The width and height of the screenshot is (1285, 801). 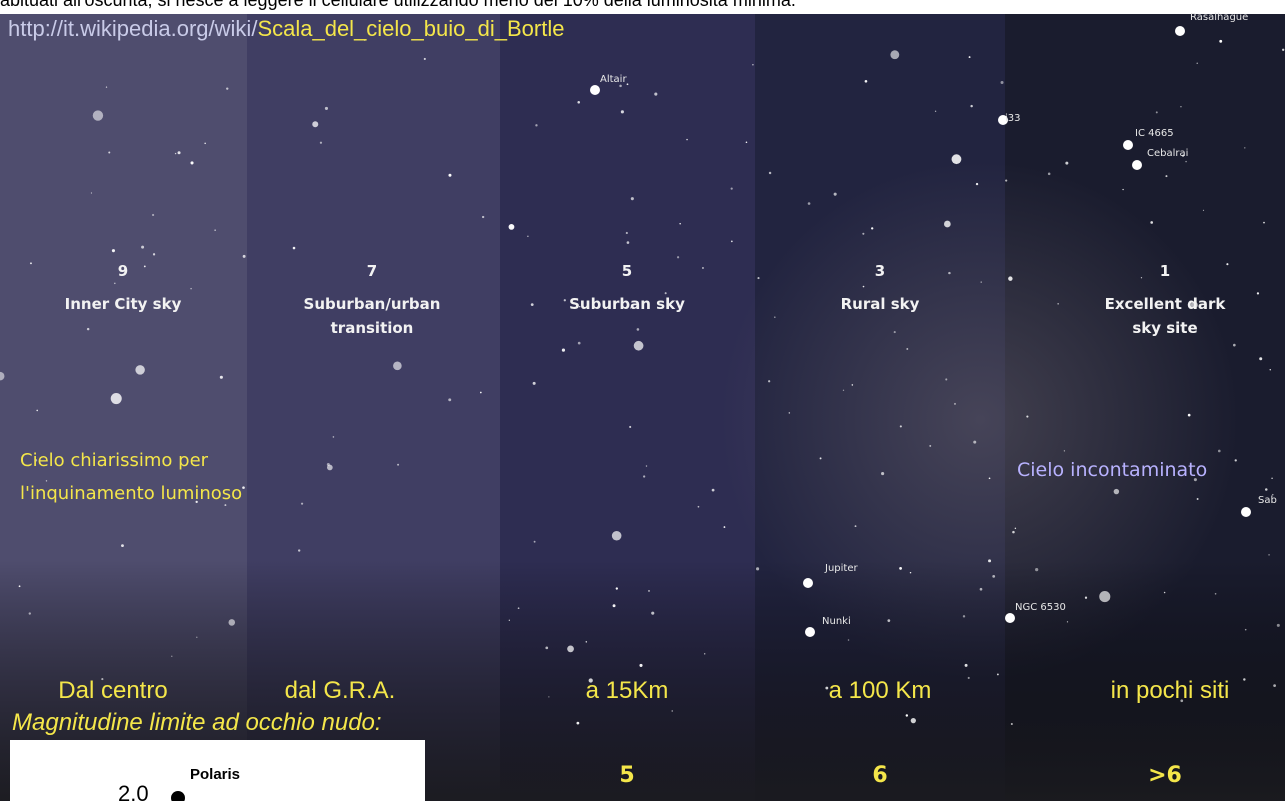 I want to click on zone-magnitude: 6, so click(x=879, y=775).